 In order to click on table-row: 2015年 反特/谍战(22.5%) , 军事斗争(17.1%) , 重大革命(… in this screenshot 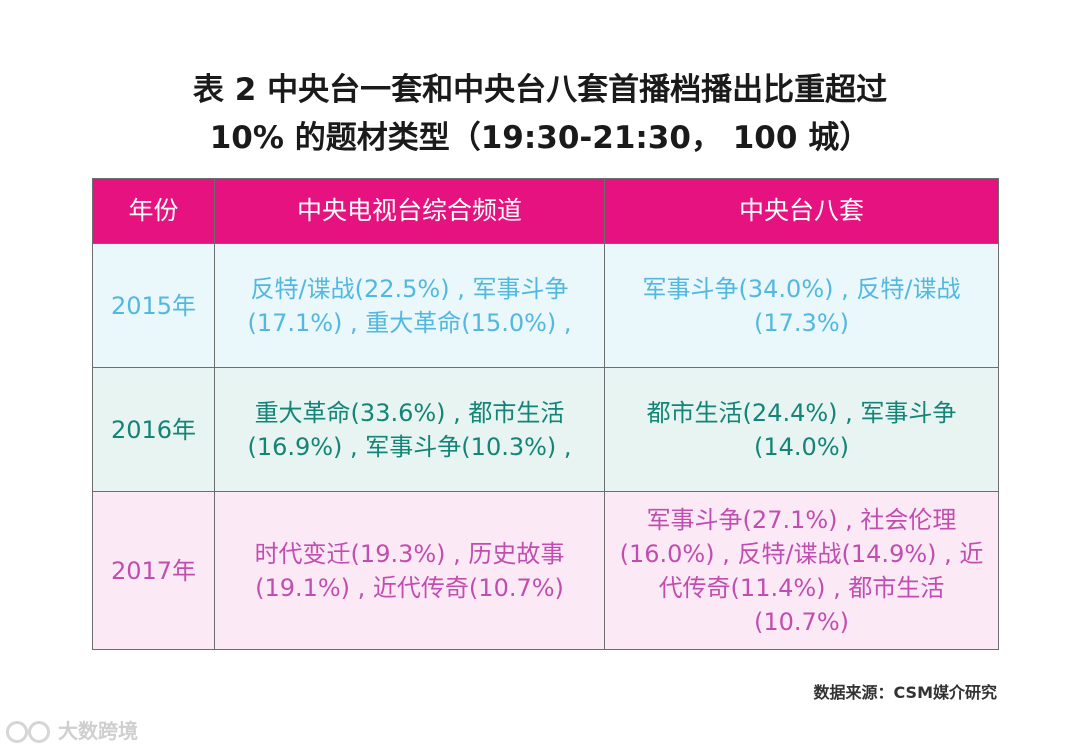, I will do `click(545, 305)`.